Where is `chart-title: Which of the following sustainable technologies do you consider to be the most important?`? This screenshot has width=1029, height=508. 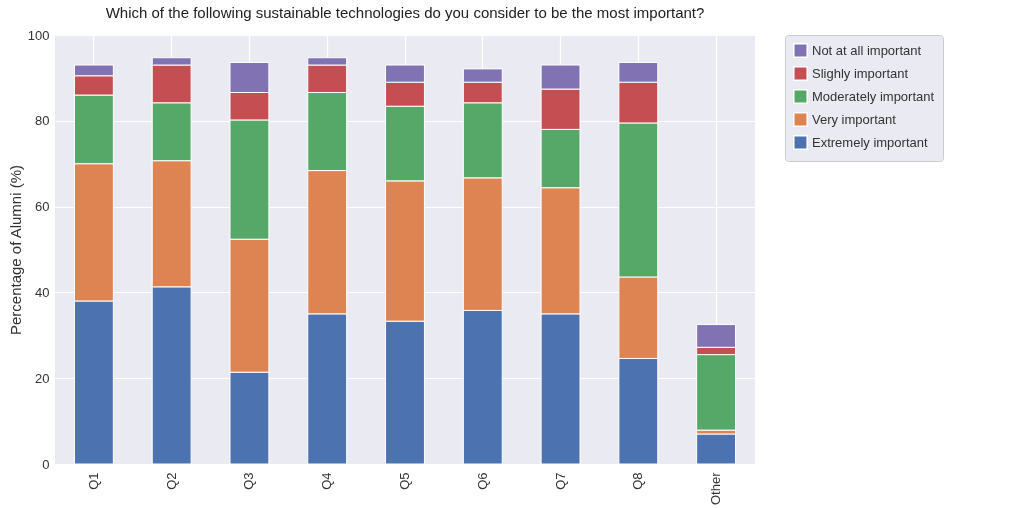
chart-title: Which of the following sustainable technologies do you consider to be the most important? is located at coordinates (405, 12).